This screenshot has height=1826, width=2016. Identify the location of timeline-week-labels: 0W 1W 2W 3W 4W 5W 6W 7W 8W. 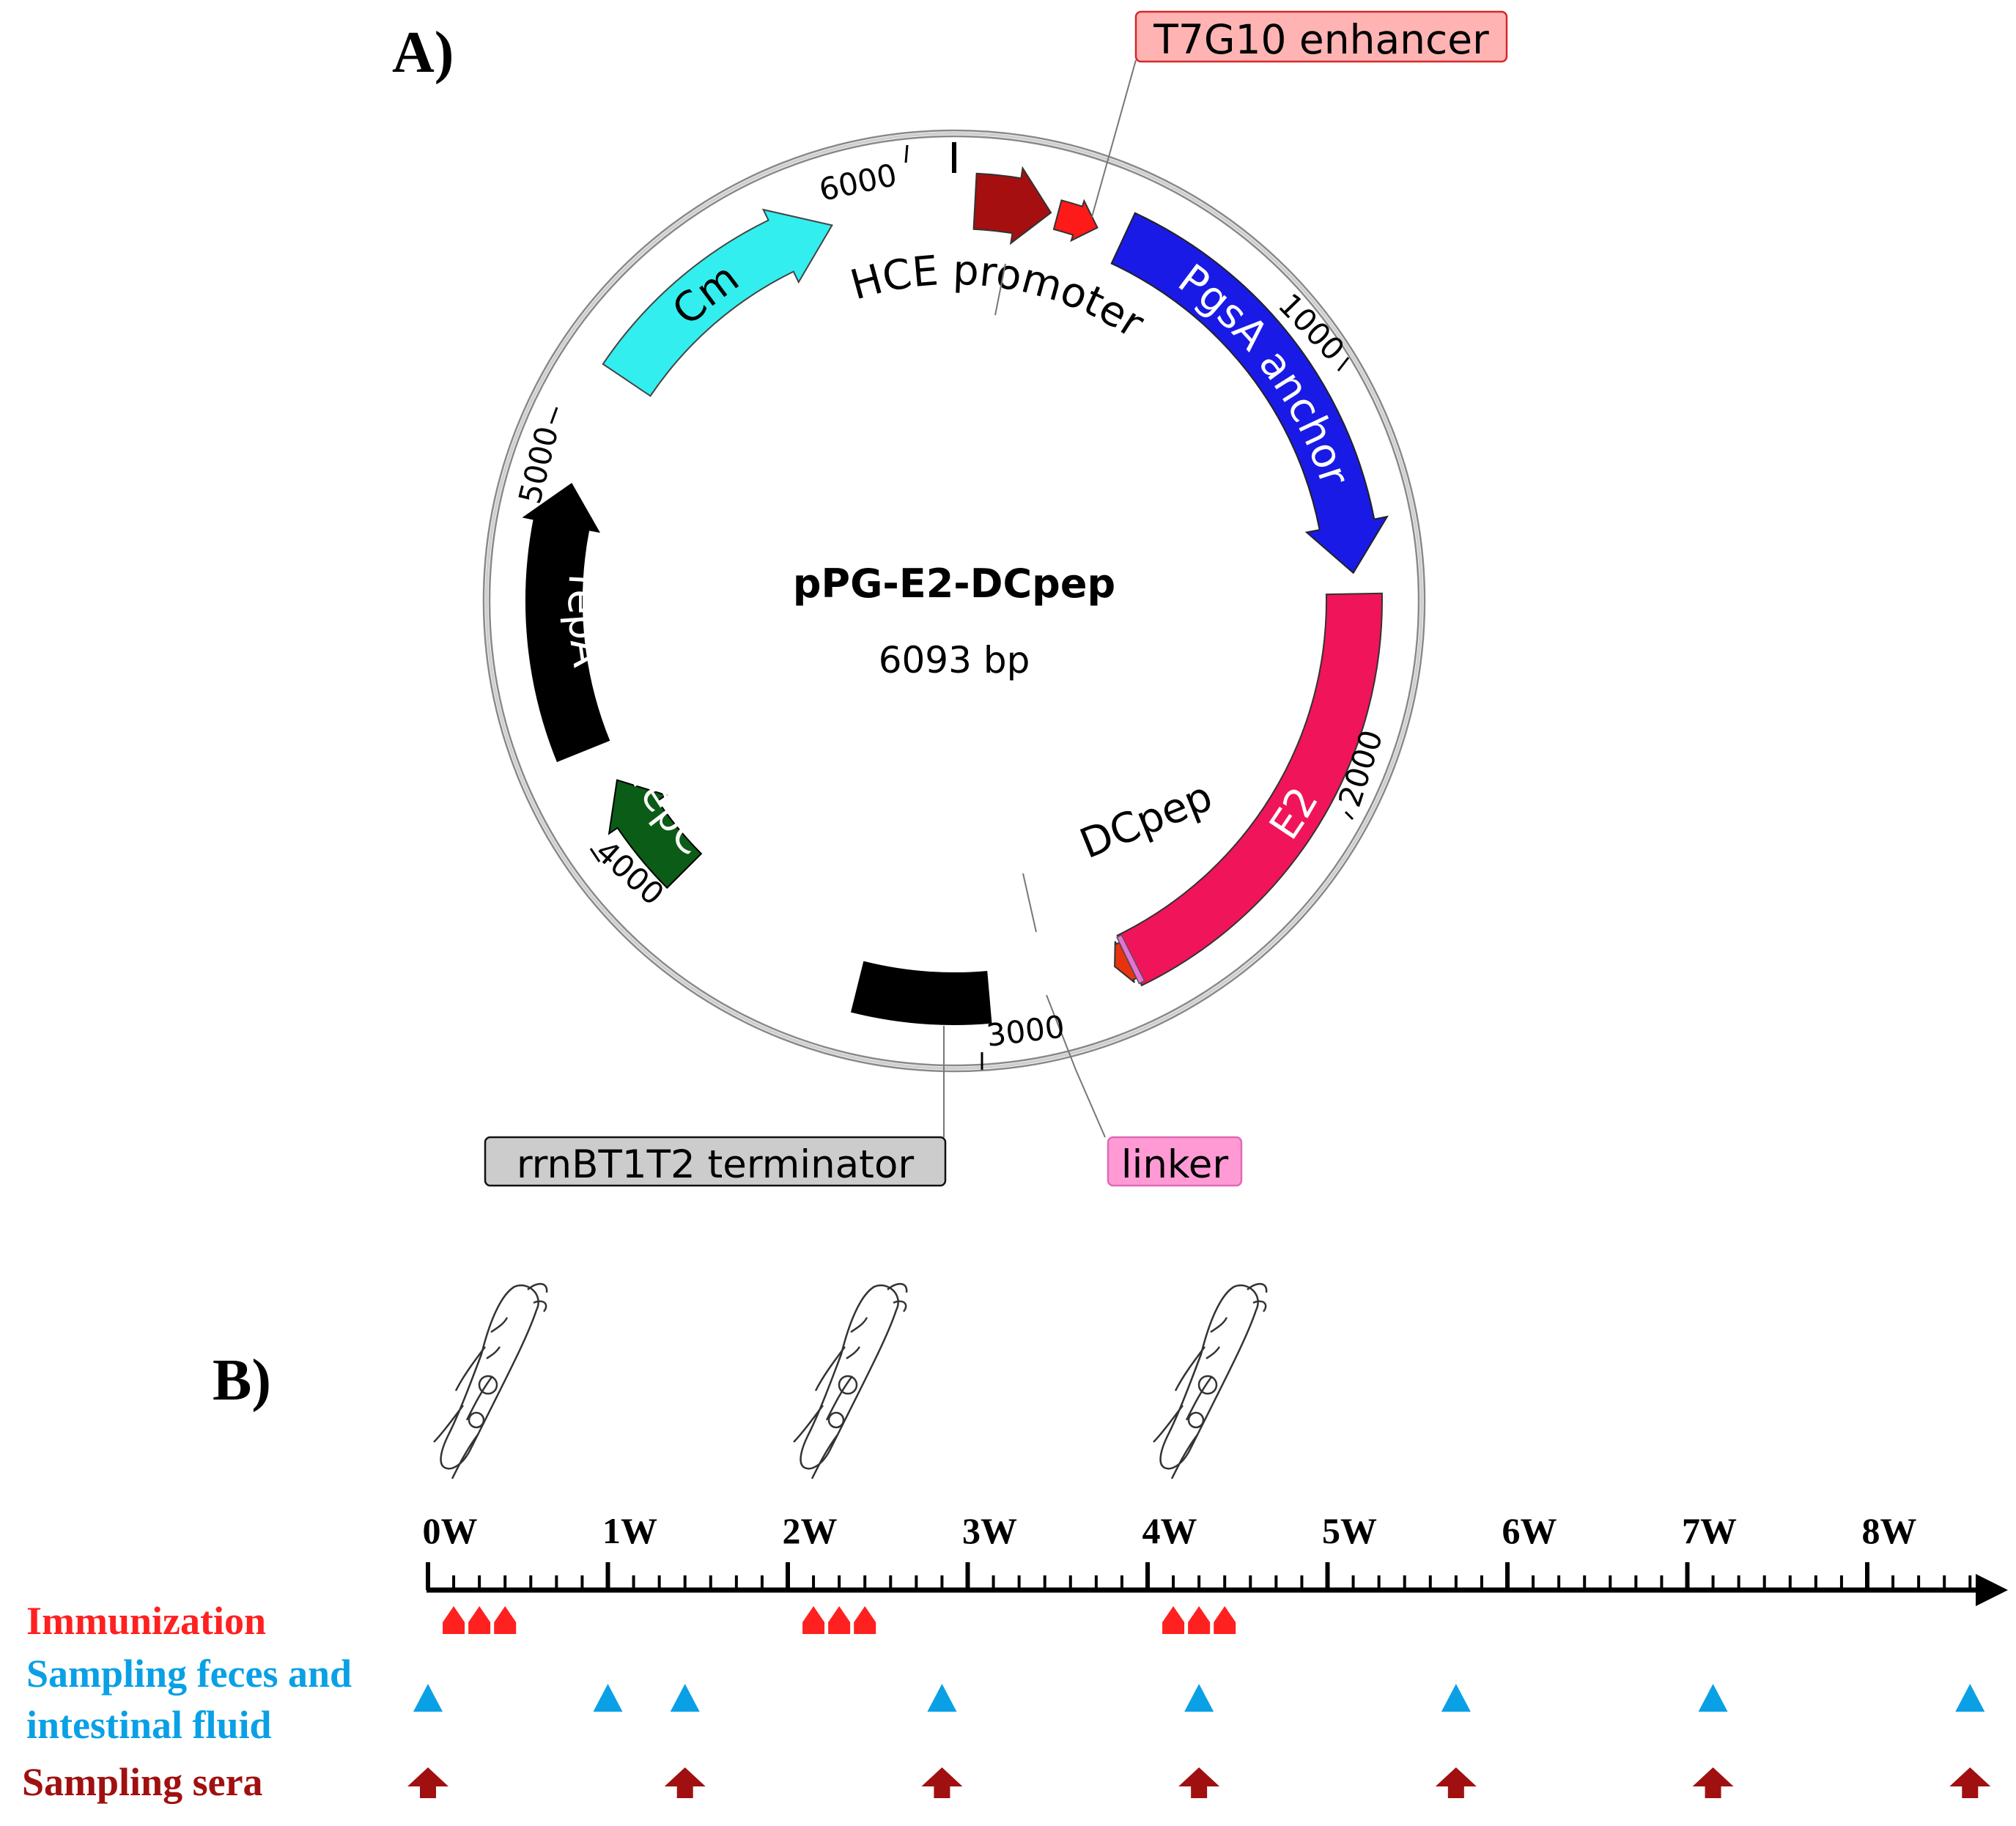
(1170, 1531).